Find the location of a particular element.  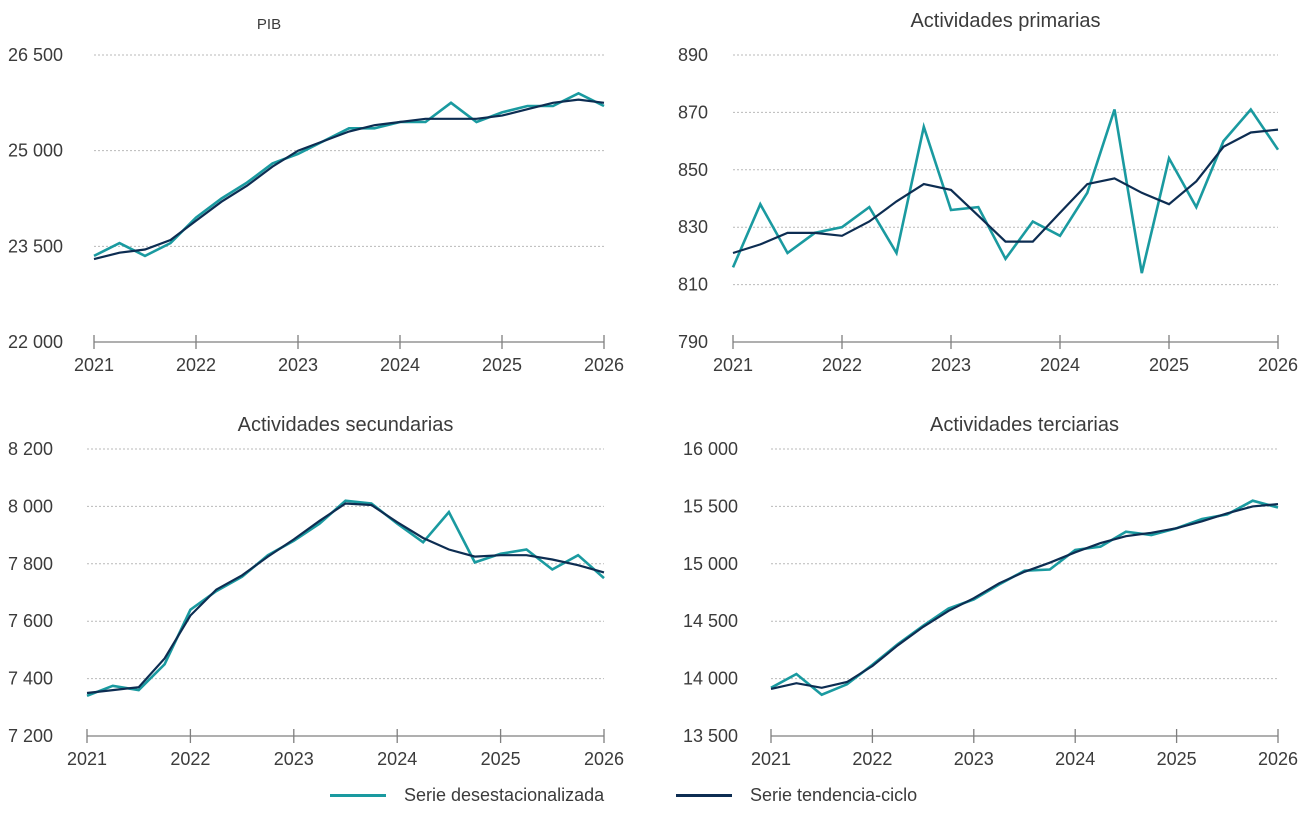

y-tick-label: 16 000 is located at coordinates (710, 449).